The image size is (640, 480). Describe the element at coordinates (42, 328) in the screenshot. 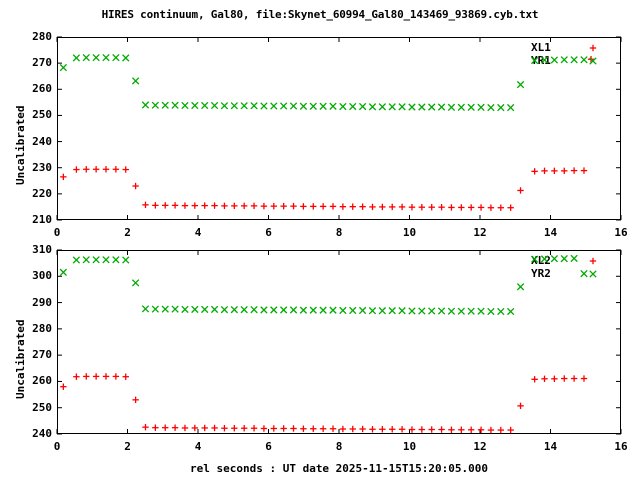

I see `y-tick-bottom-280: 280` at that location.